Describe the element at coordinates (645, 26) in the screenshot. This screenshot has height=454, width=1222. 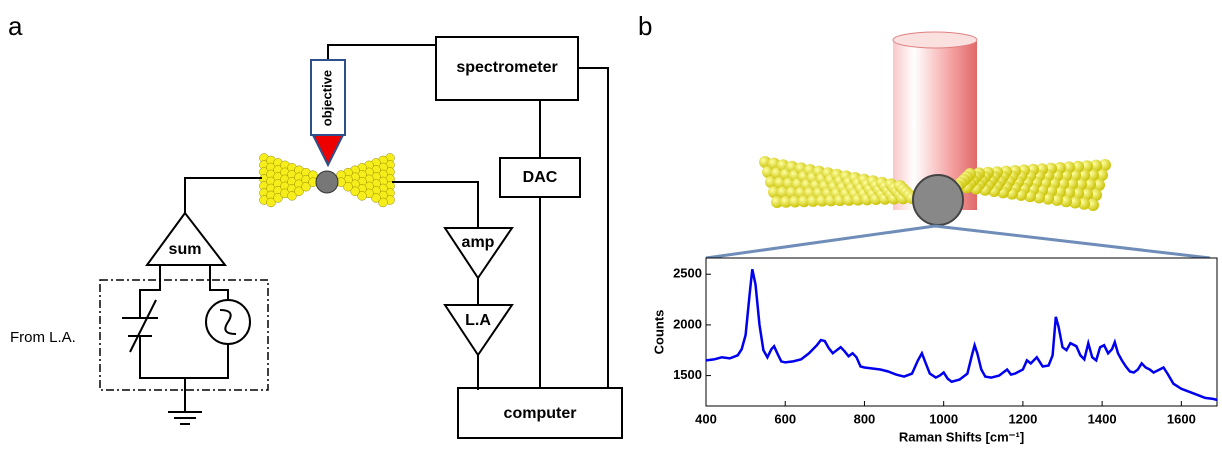
I see `panel-label: b` at that location.